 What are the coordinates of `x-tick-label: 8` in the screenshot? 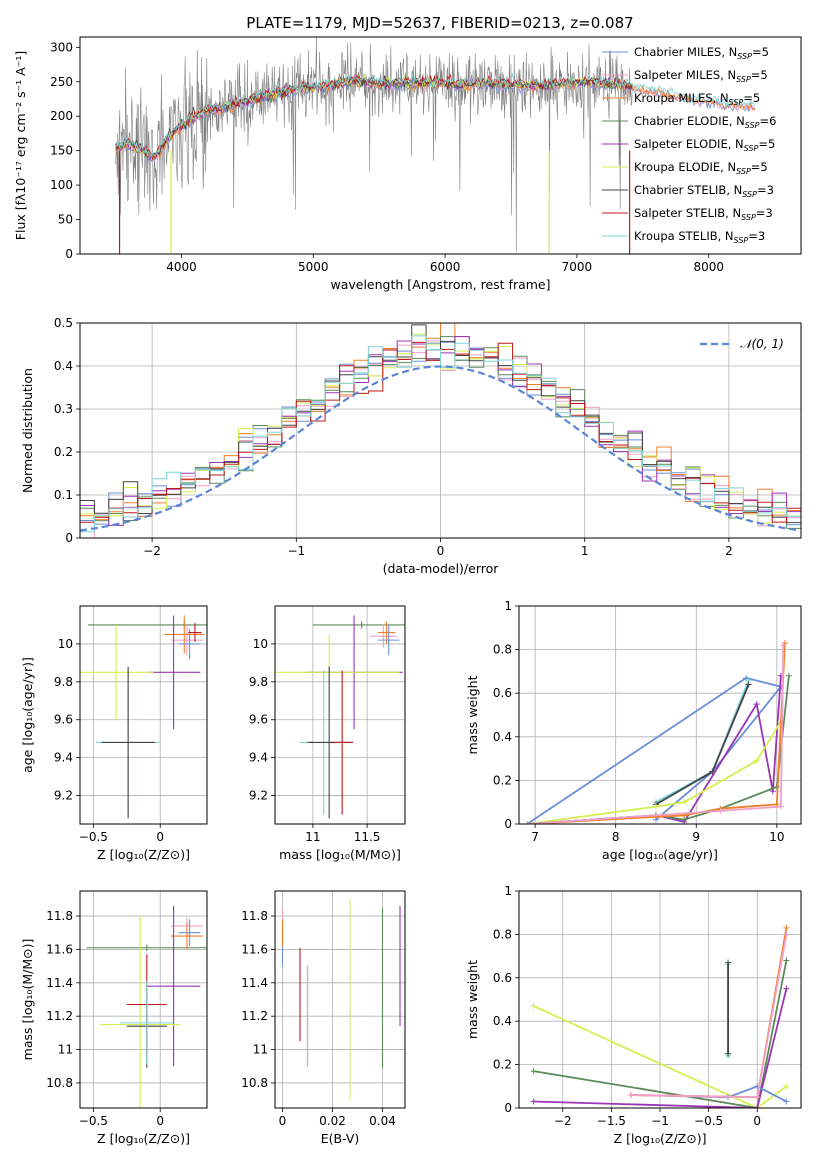 It's located at (616, 837).